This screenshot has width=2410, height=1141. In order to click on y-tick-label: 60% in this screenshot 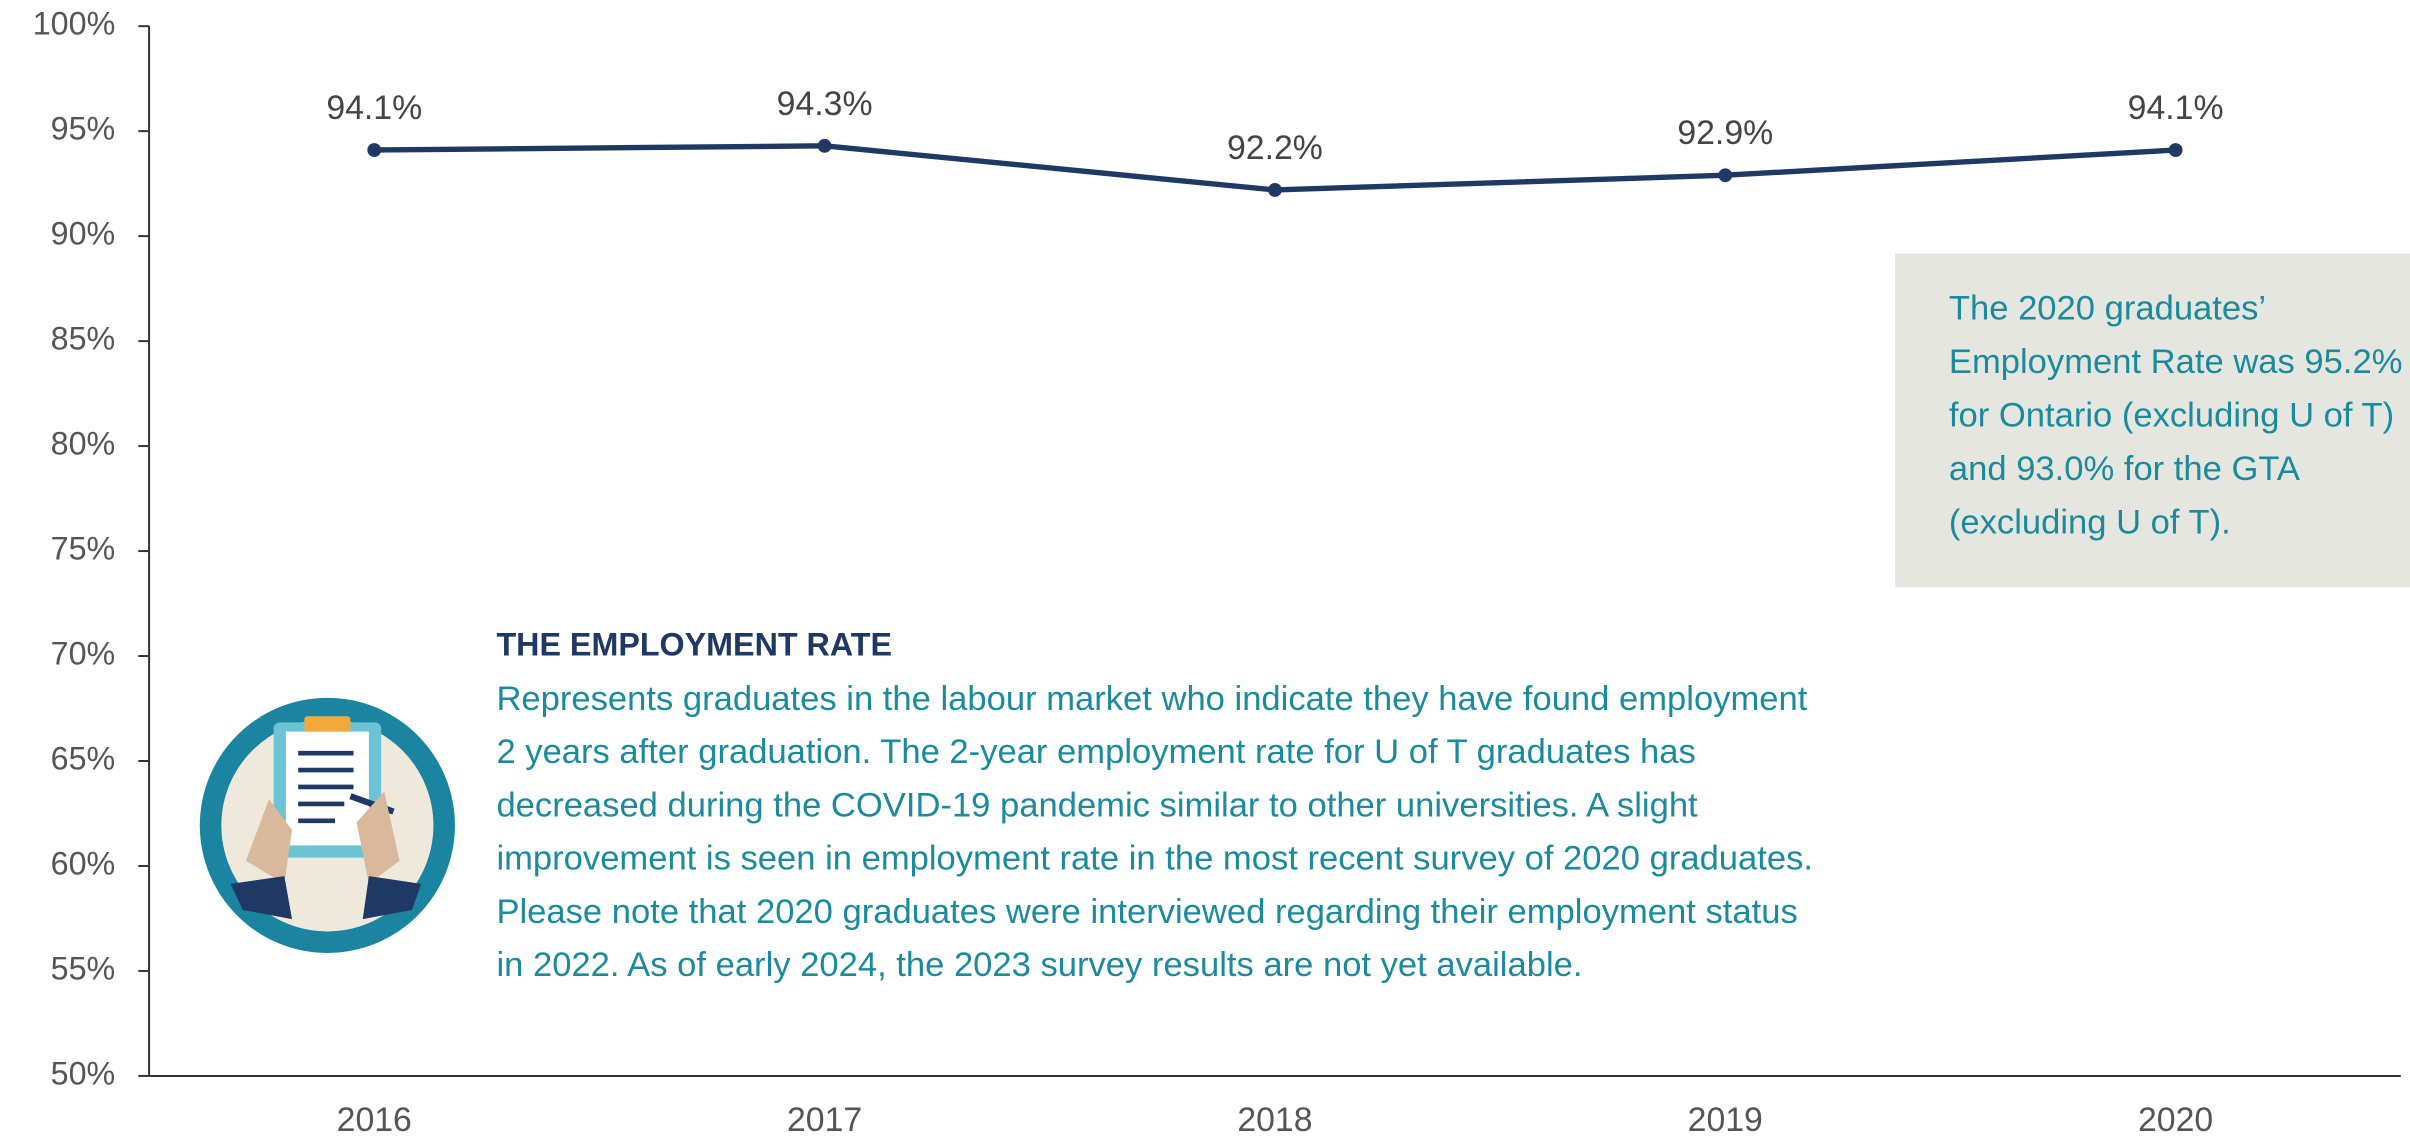, I will do `click(83, 864)`.